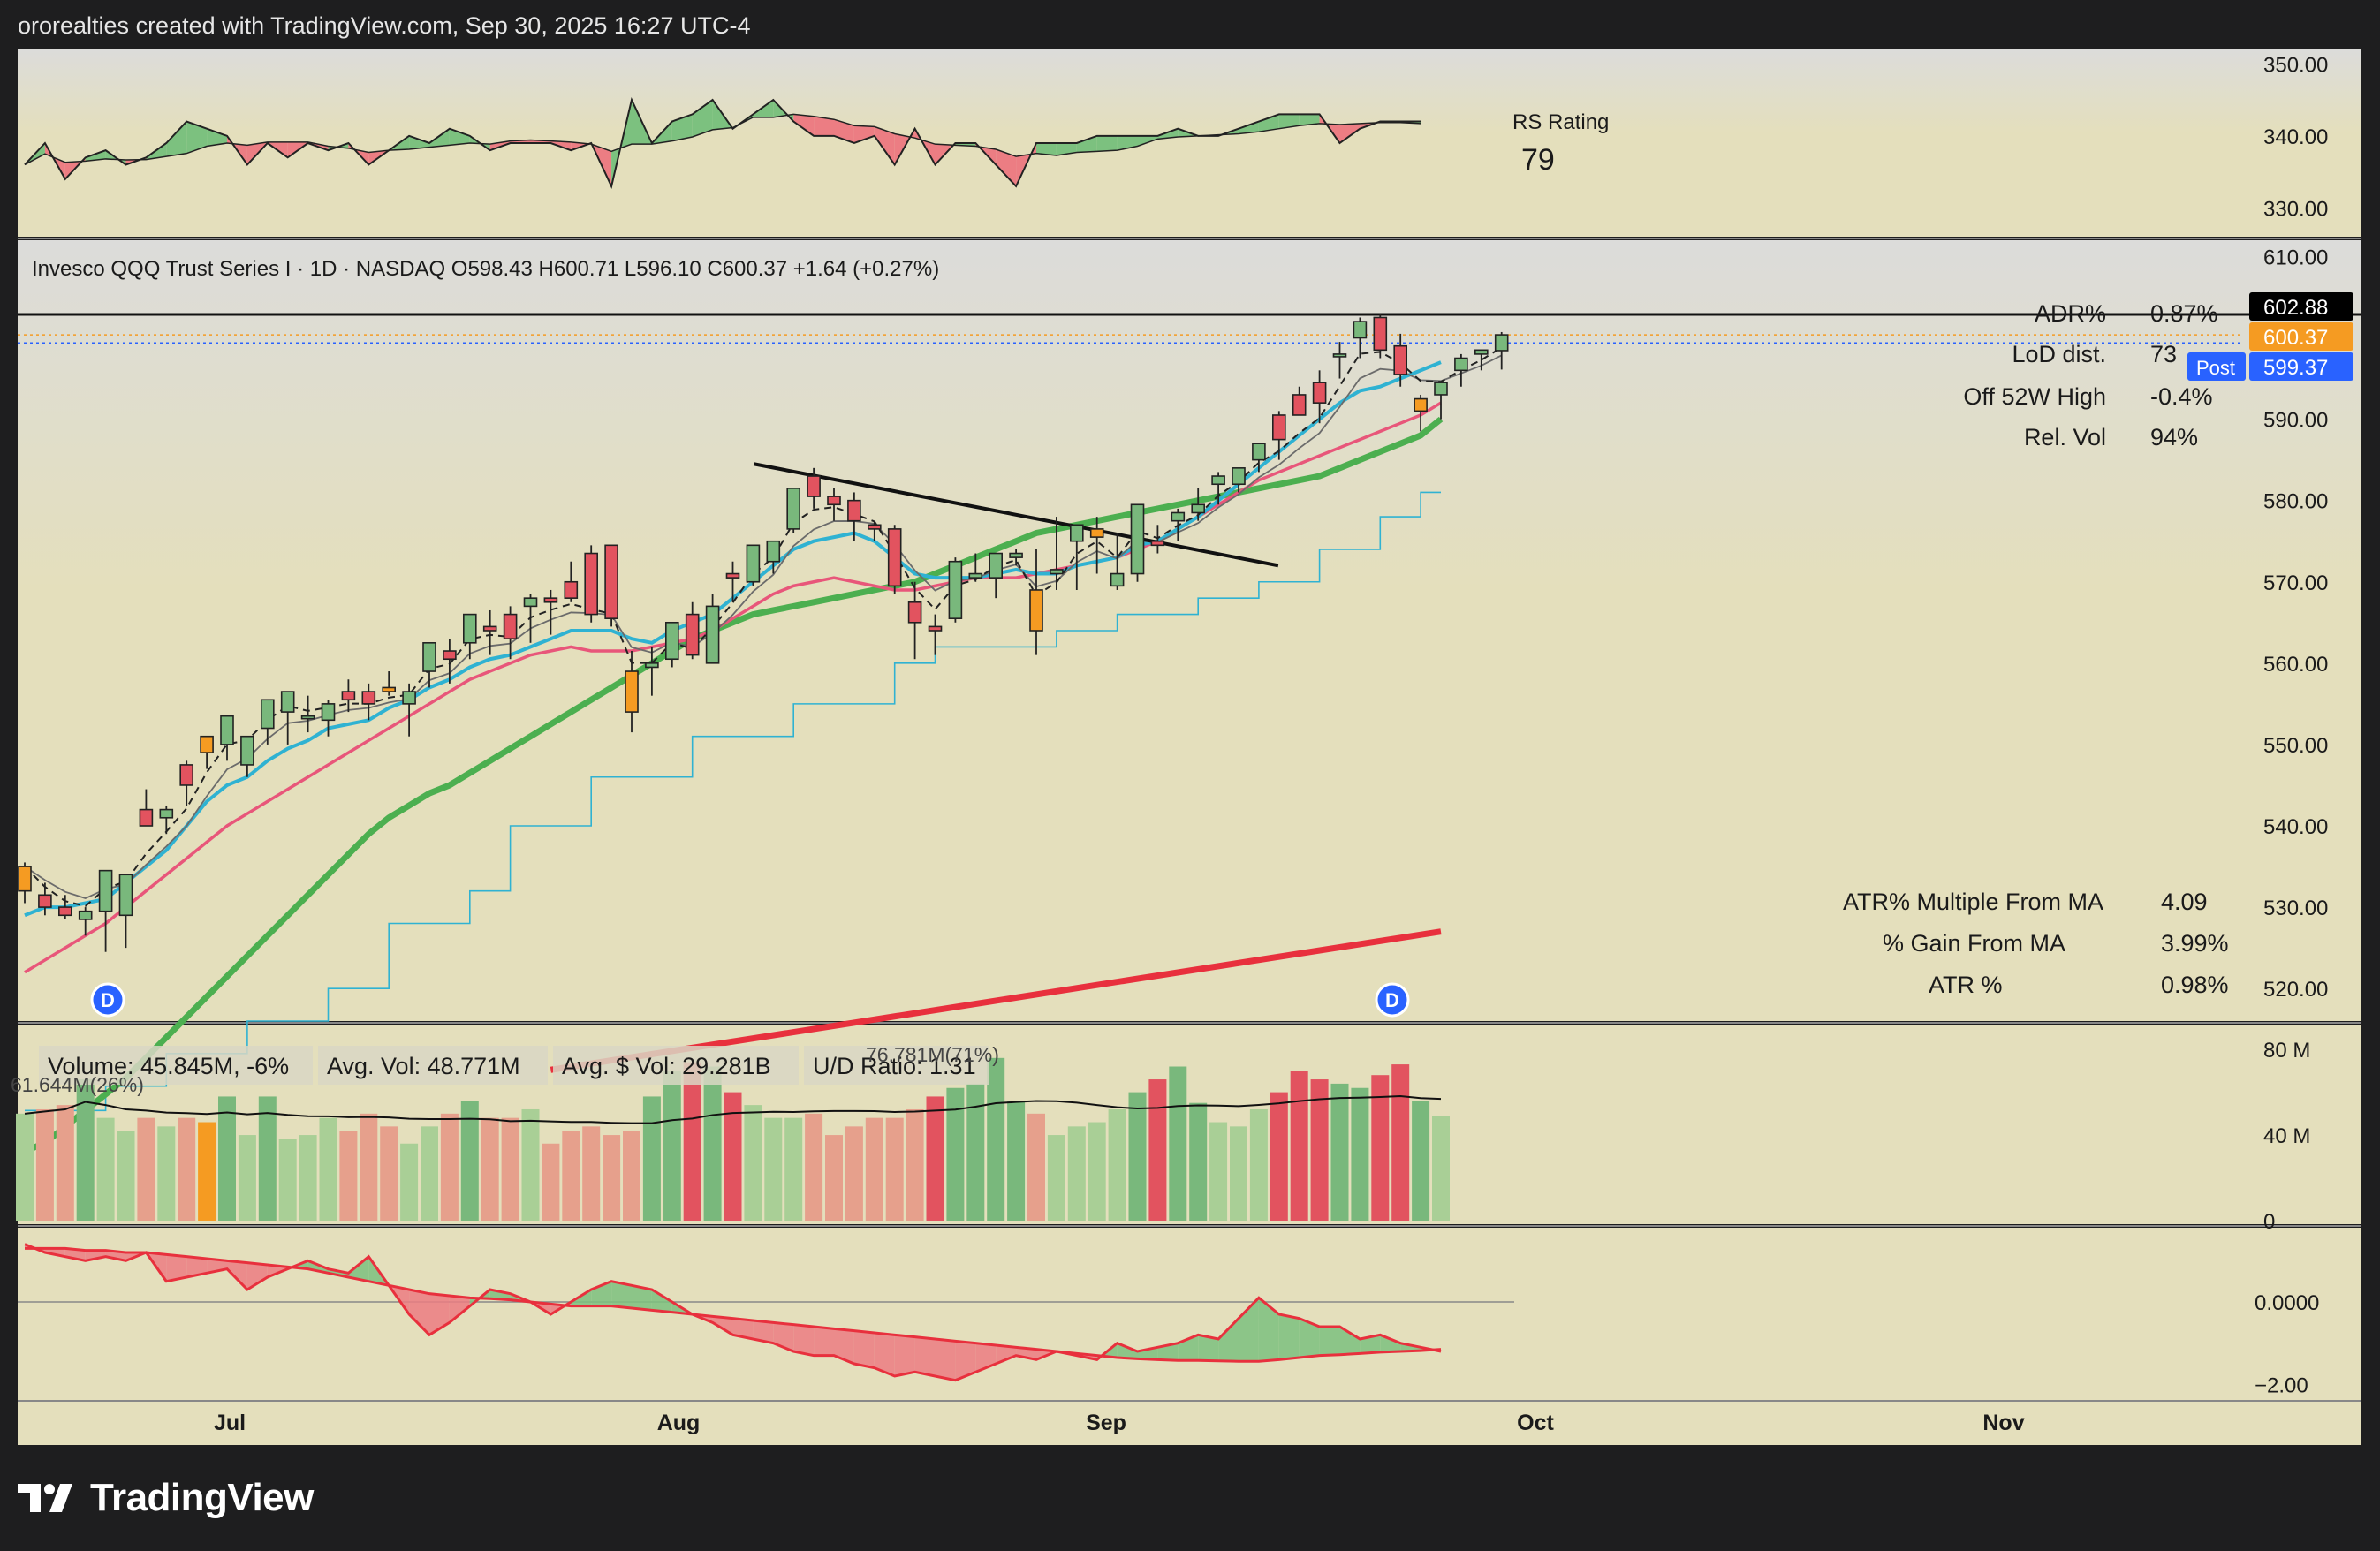 The image size is (2380, 1551). I want to click on price-y-tick: 610.00, so click(2295, 257).